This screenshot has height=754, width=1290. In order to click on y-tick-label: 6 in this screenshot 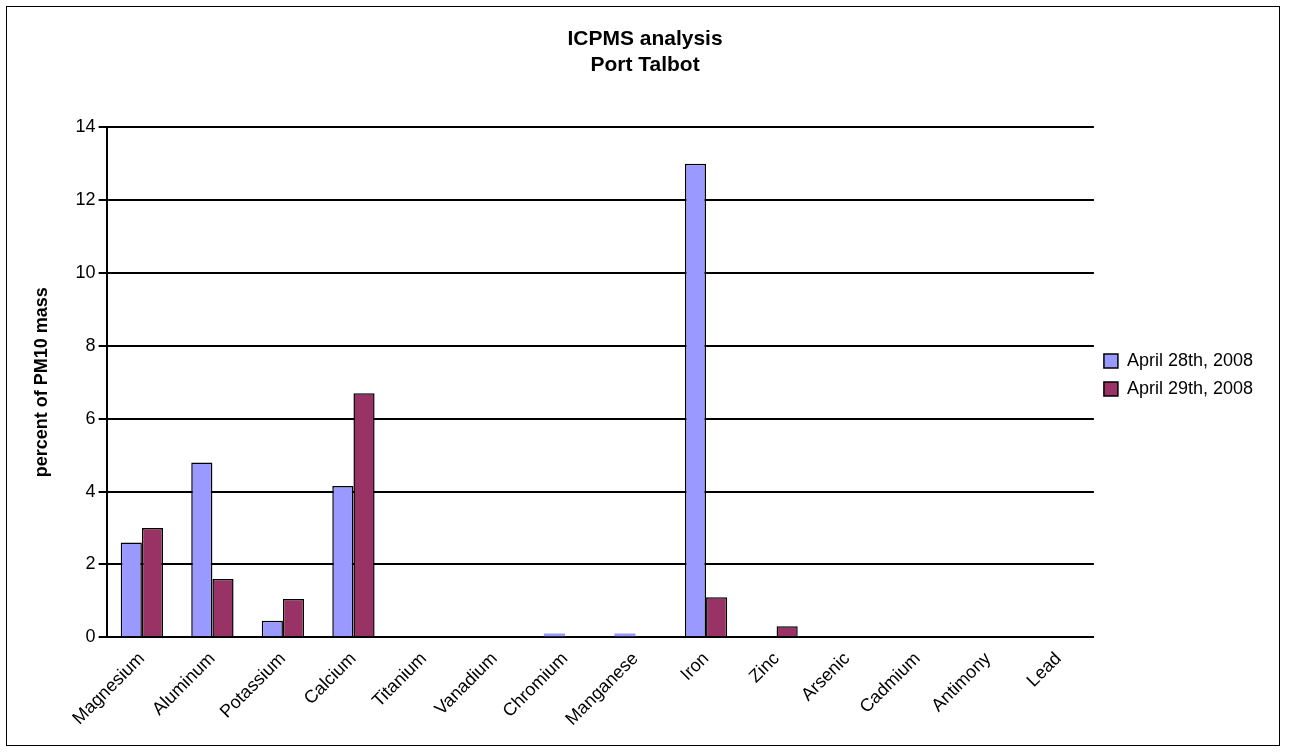, I will do `click(90, 417)`.